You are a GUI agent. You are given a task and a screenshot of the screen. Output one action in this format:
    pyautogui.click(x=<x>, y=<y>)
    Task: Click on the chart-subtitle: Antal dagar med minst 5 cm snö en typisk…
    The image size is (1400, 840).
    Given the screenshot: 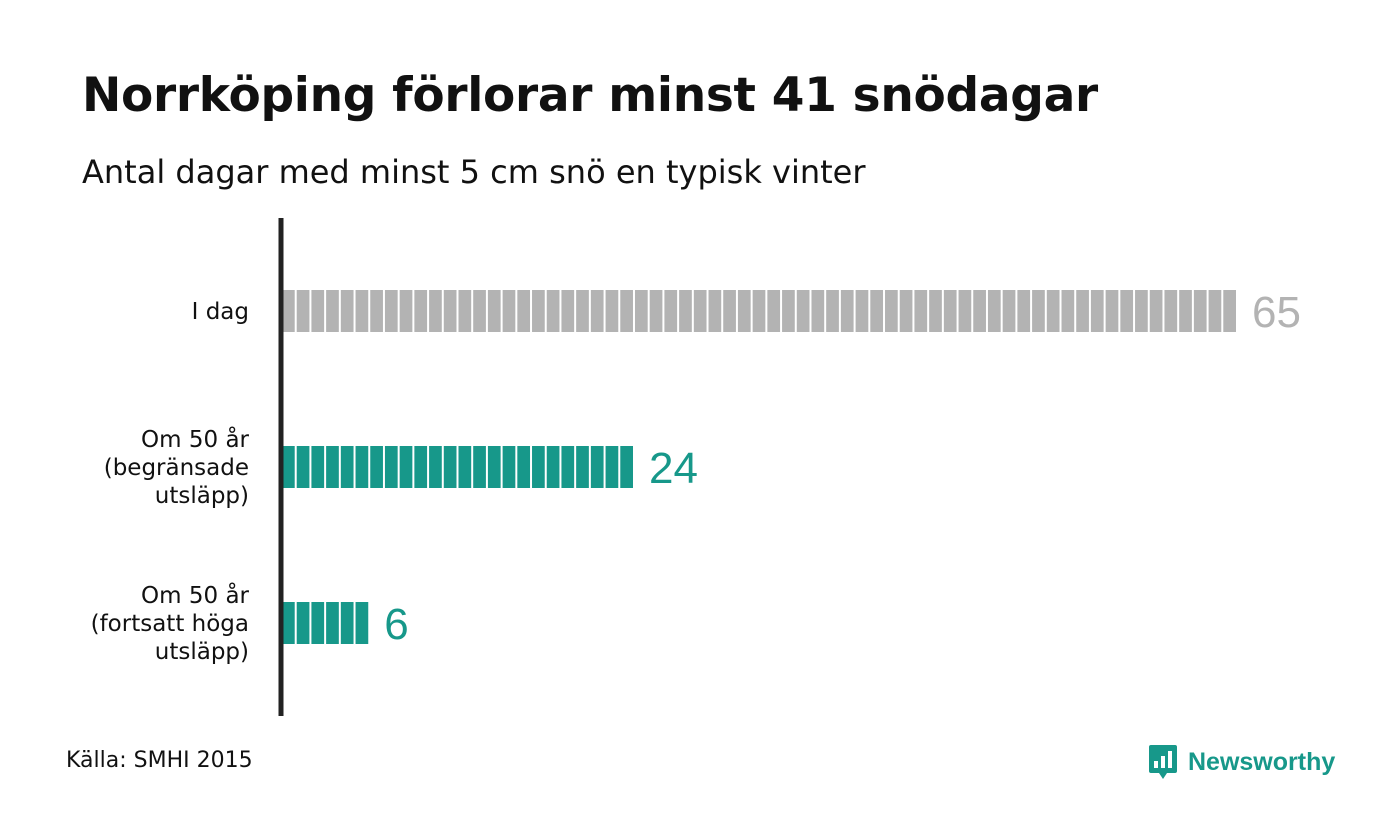 What is the action you would take?
    pyautogui.click(x=474, y=172)
    